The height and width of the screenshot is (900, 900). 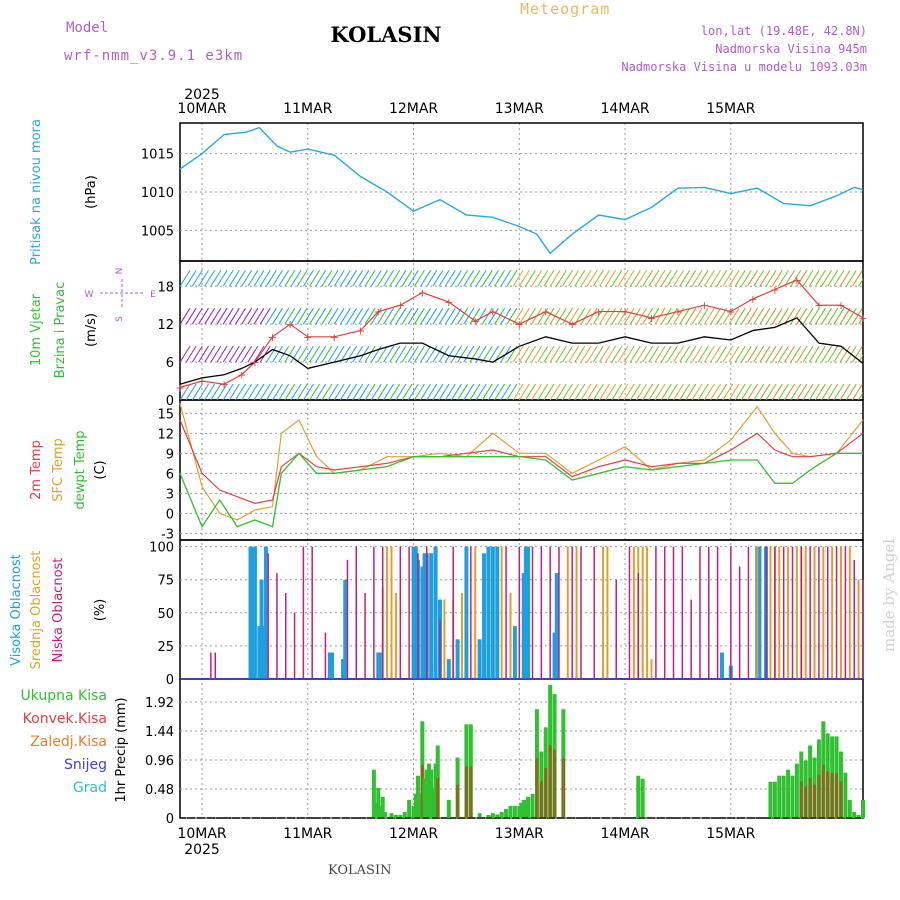 I want to click on cloud-high-title: Visoka Oblacnost, so click(x=16, y=610).